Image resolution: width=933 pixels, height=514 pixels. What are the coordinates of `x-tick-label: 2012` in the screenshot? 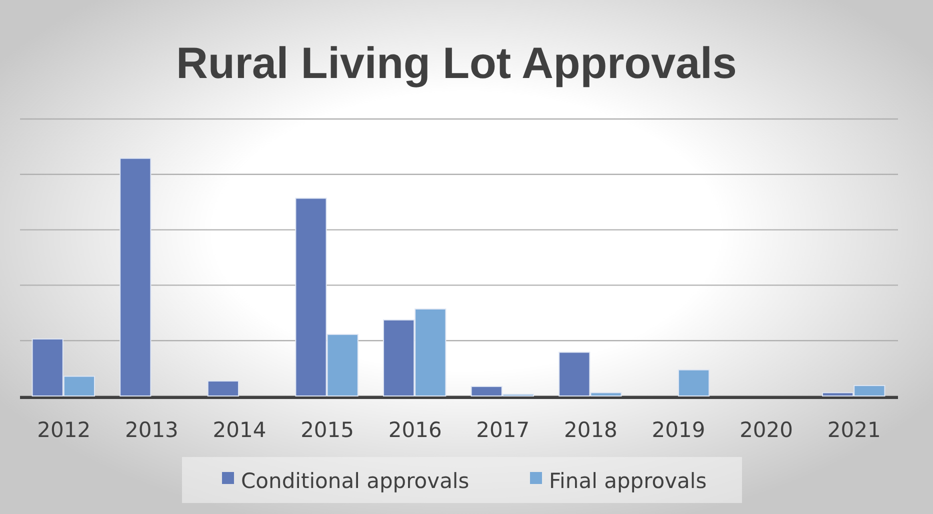 It's located at (64, 430).